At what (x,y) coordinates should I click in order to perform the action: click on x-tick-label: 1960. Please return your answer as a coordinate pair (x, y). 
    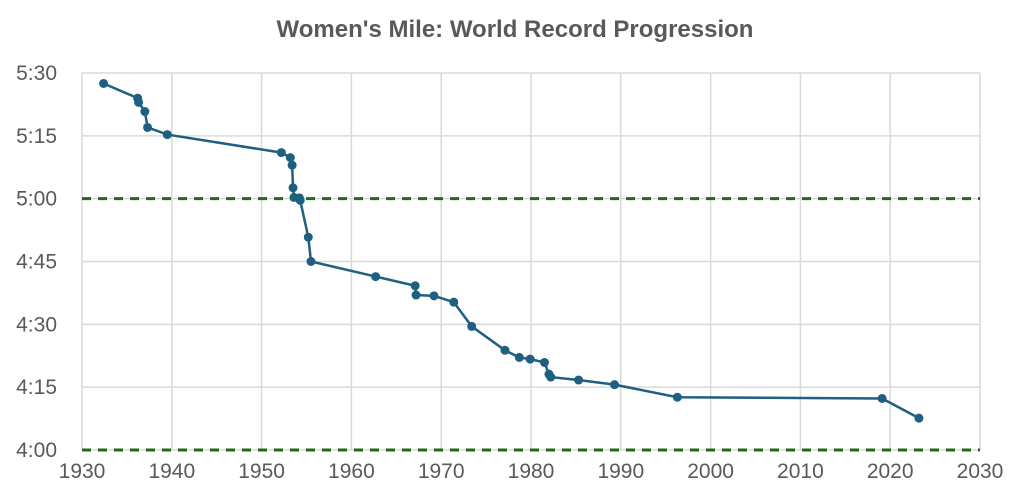
    Looking at the image, I should click on (351, 471).